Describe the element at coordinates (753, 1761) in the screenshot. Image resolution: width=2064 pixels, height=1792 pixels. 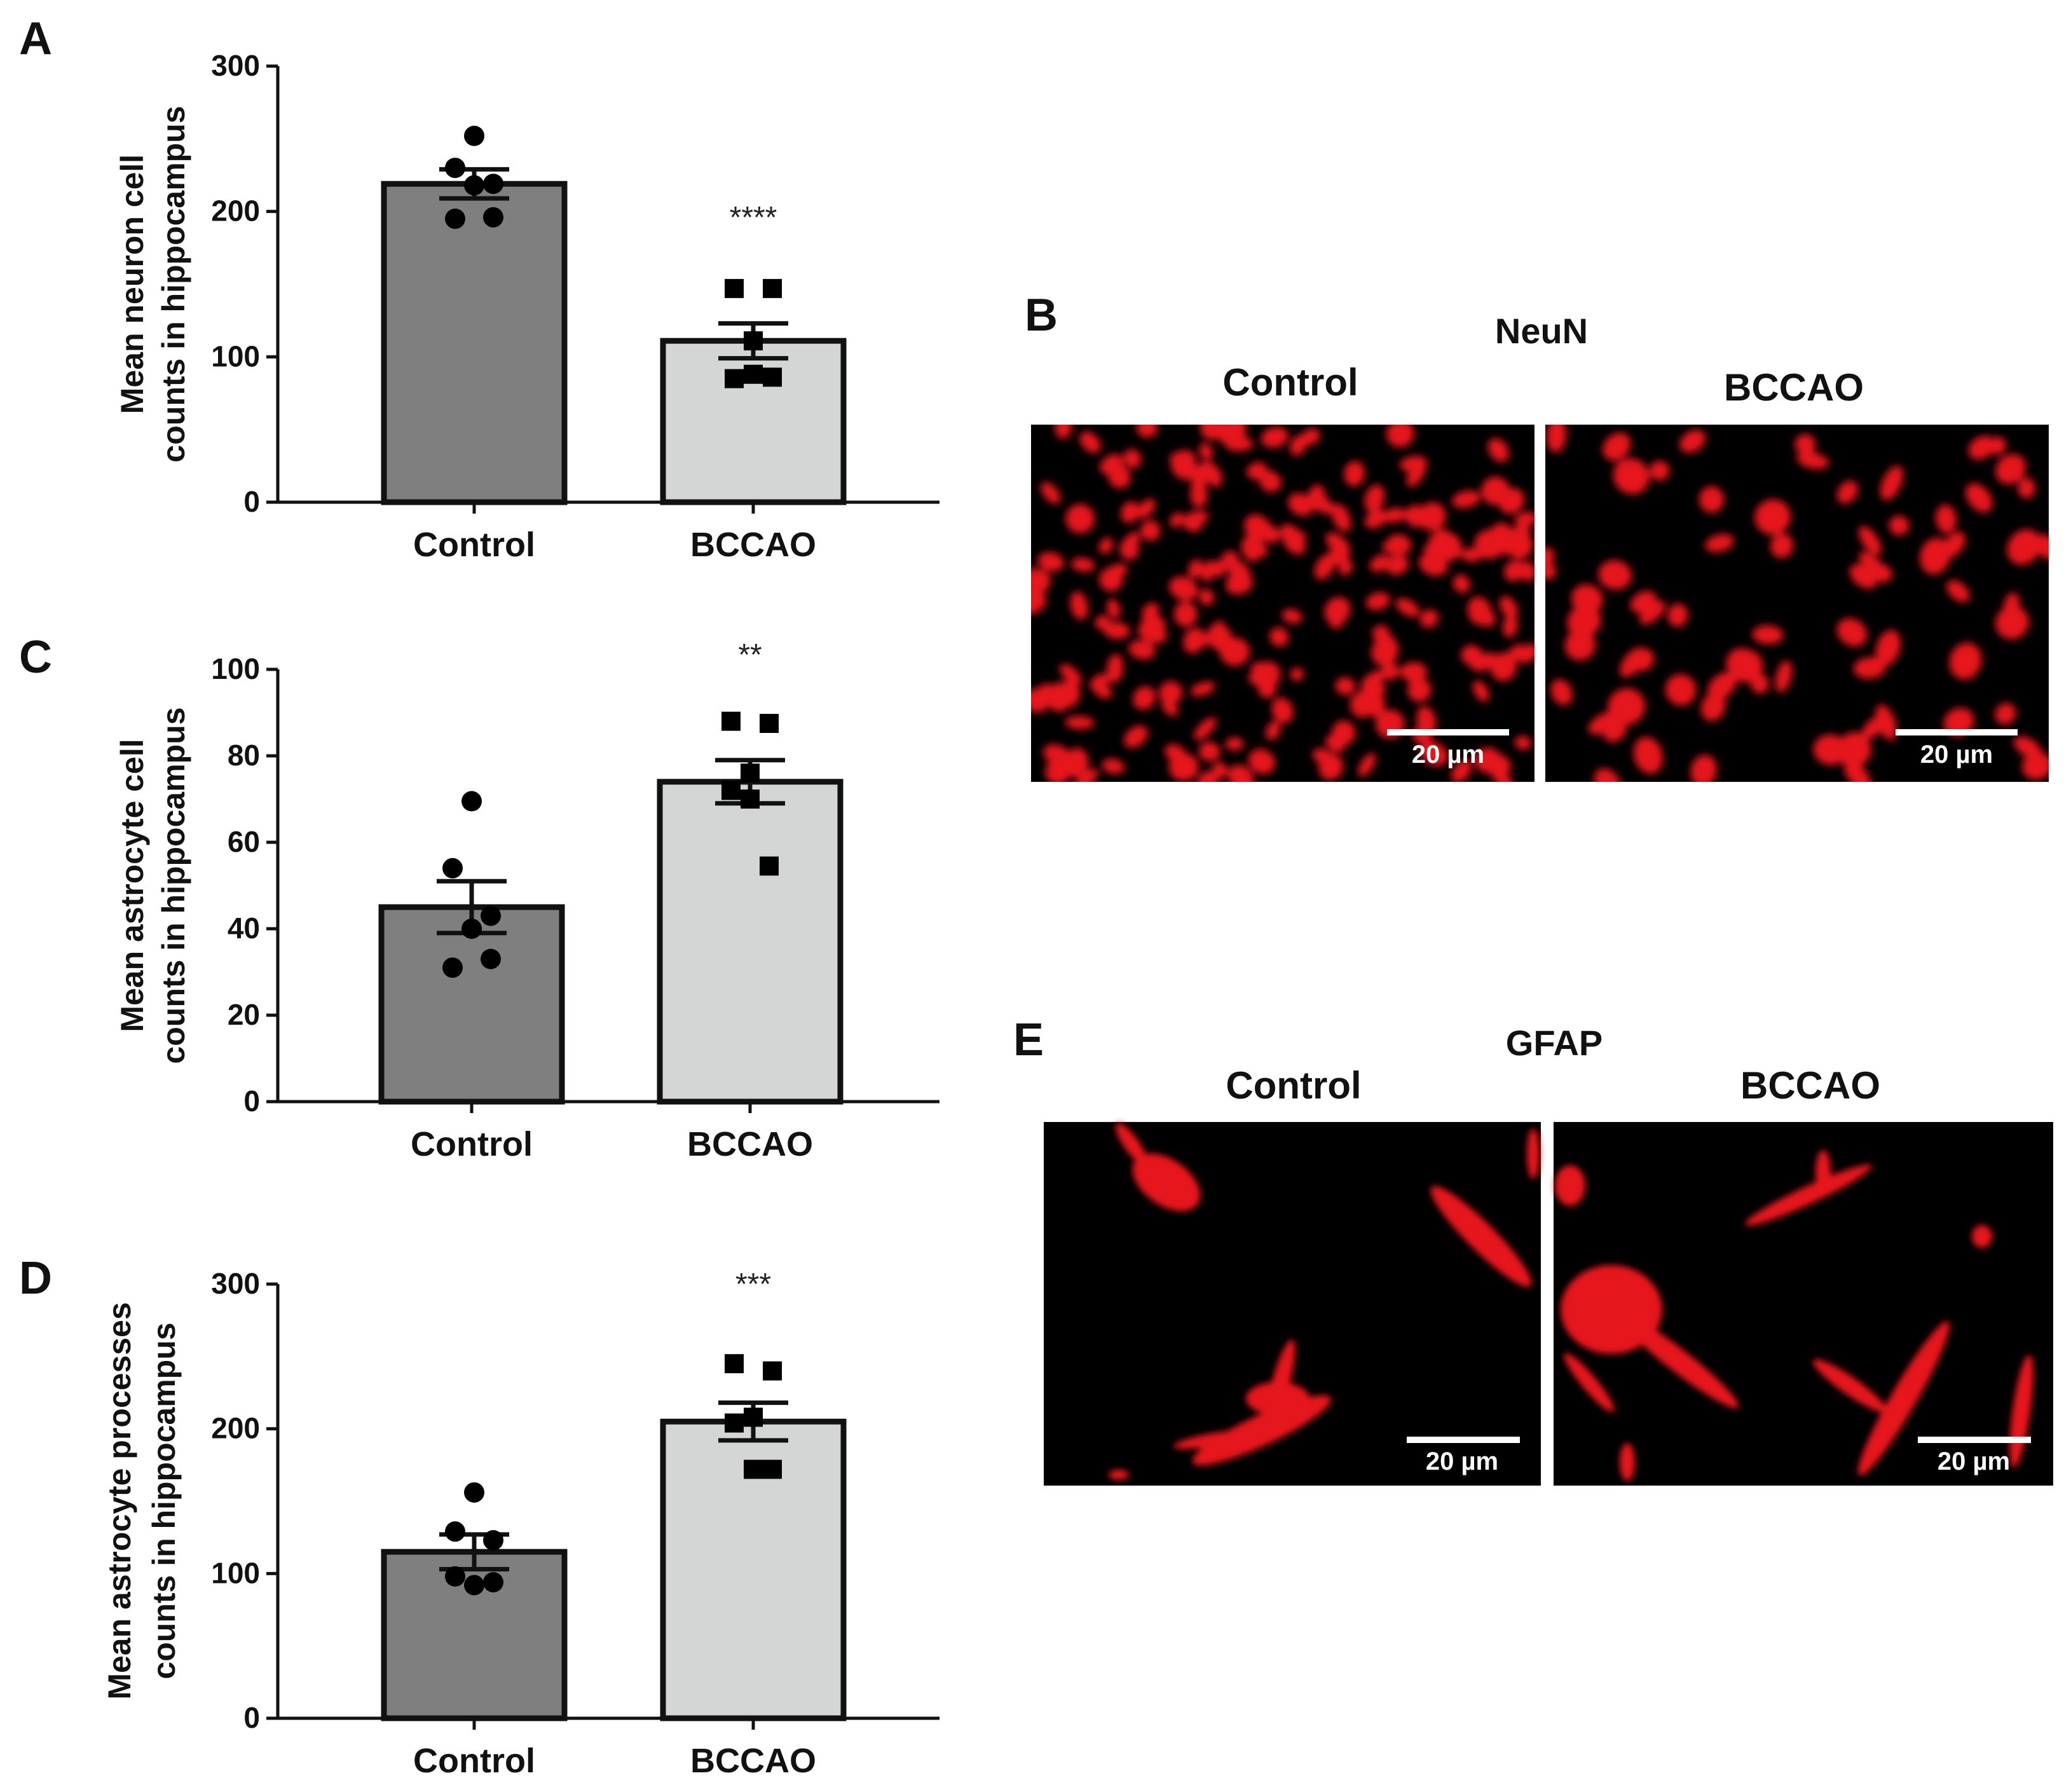
I see `x-tick-label-bccao: BCCAO` at that location.